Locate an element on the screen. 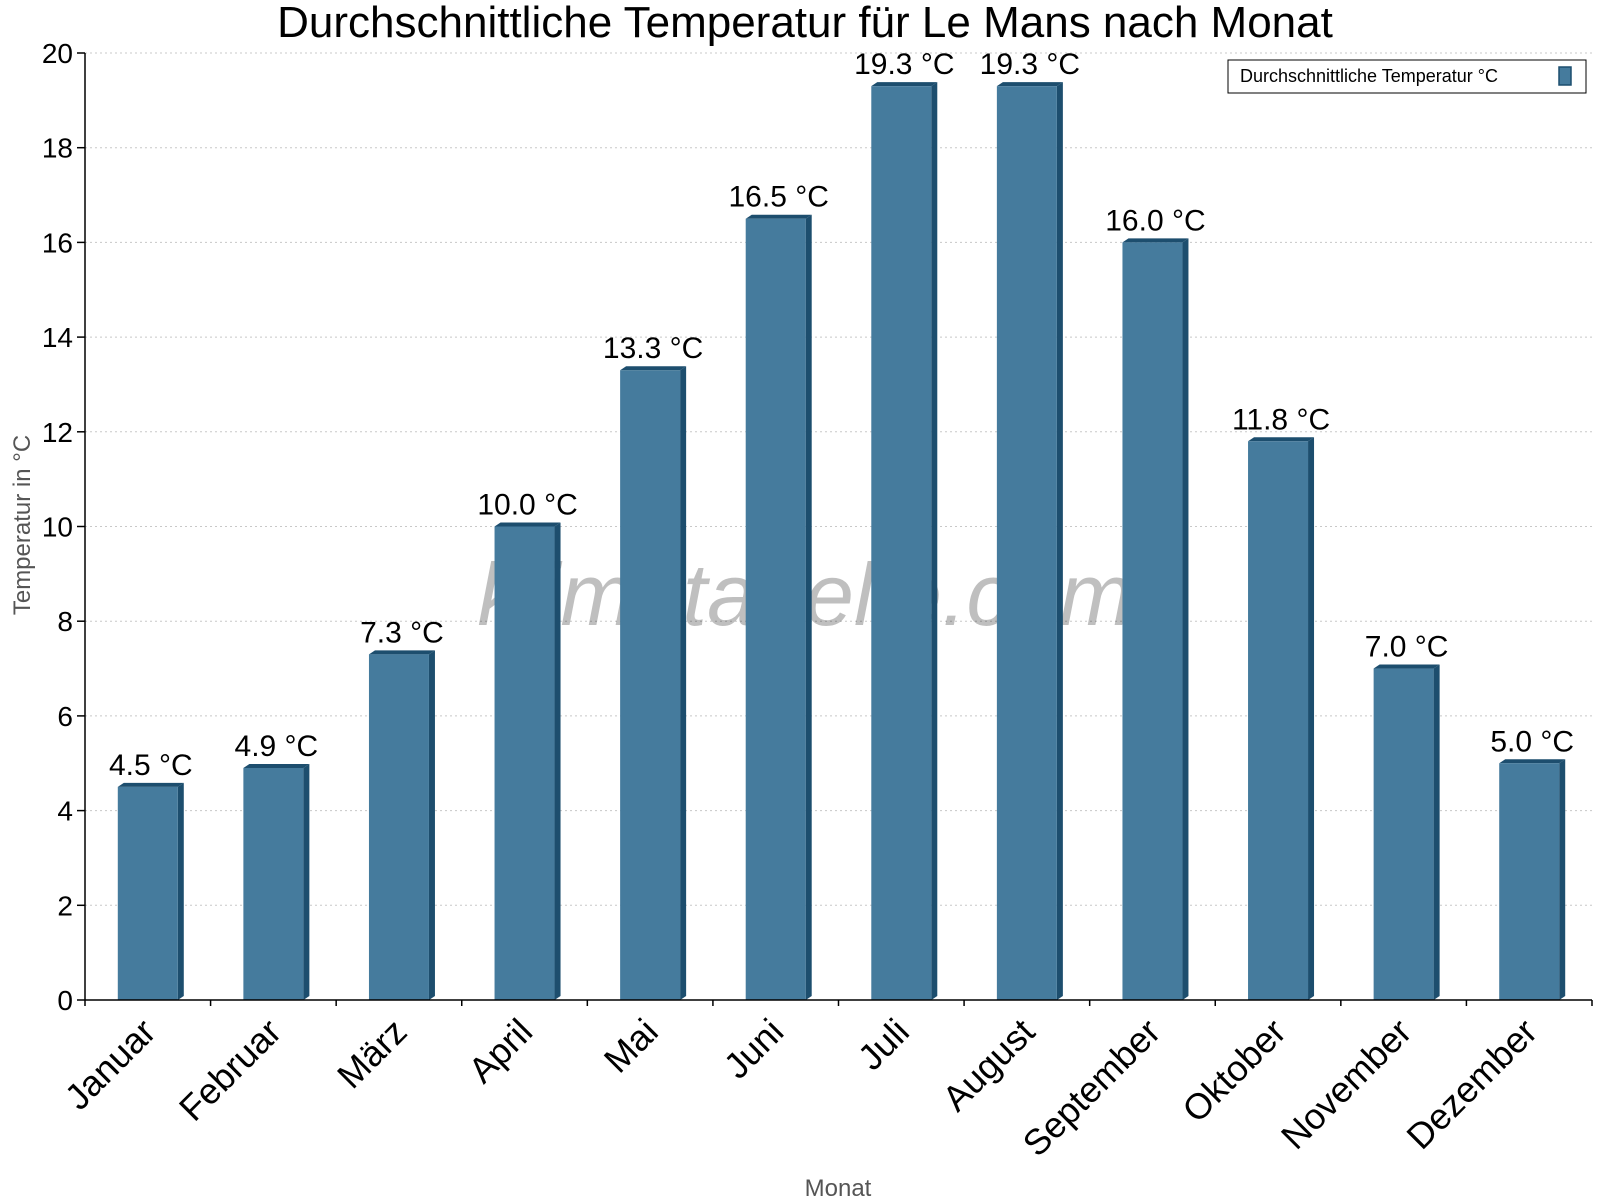 The height and width of the screenshot is (1200, 1600). x-tick-label: September is located at coordinates (1092, 1088).